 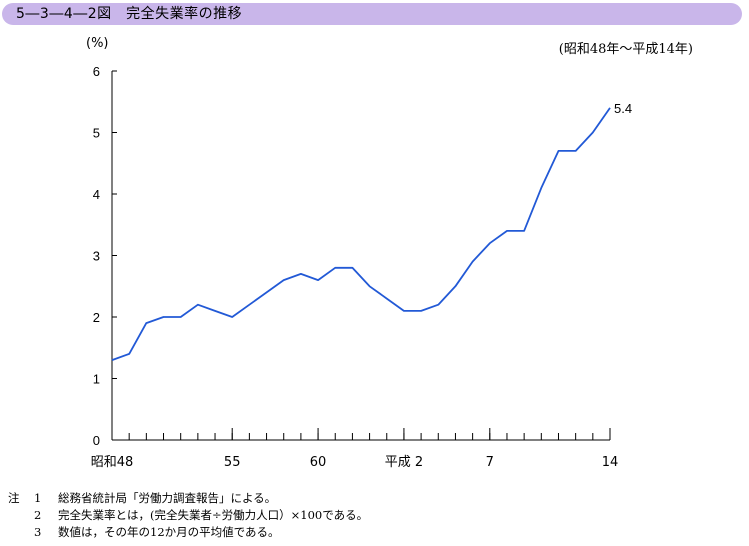 What do you see at coordinates (96, 317) in the screenshot?
I see `y-tick-label: 2` at bounding box center [96, 317].